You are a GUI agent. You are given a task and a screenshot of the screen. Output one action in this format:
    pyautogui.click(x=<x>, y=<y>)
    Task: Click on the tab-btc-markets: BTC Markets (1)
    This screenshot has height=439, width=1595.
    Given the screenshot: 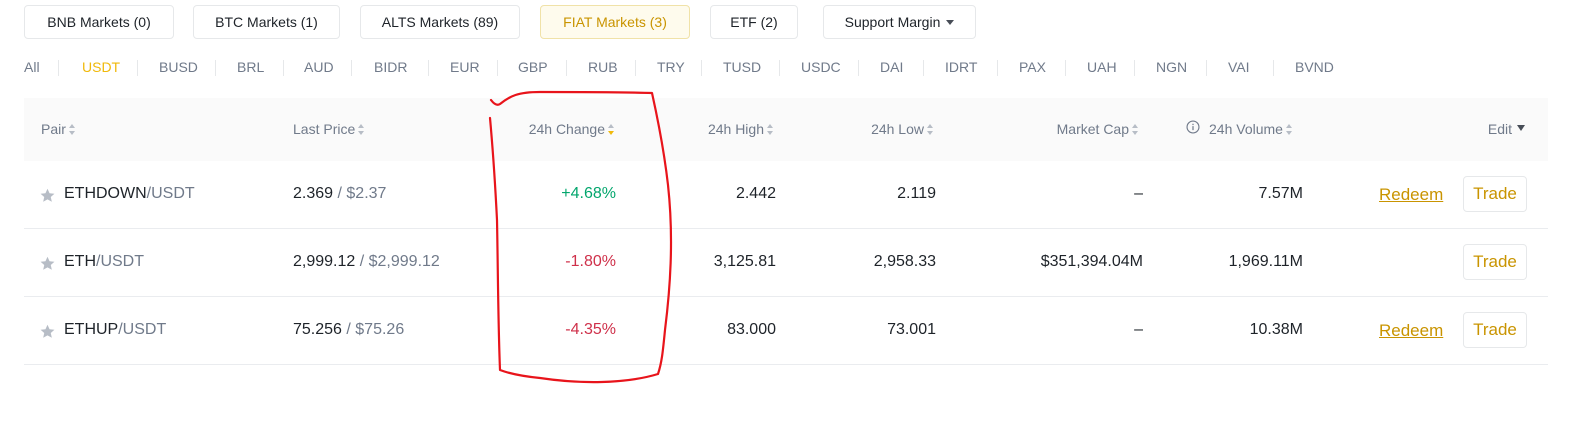 What is the action you would take?
    pyautogui.click(x=266, y=22)
    